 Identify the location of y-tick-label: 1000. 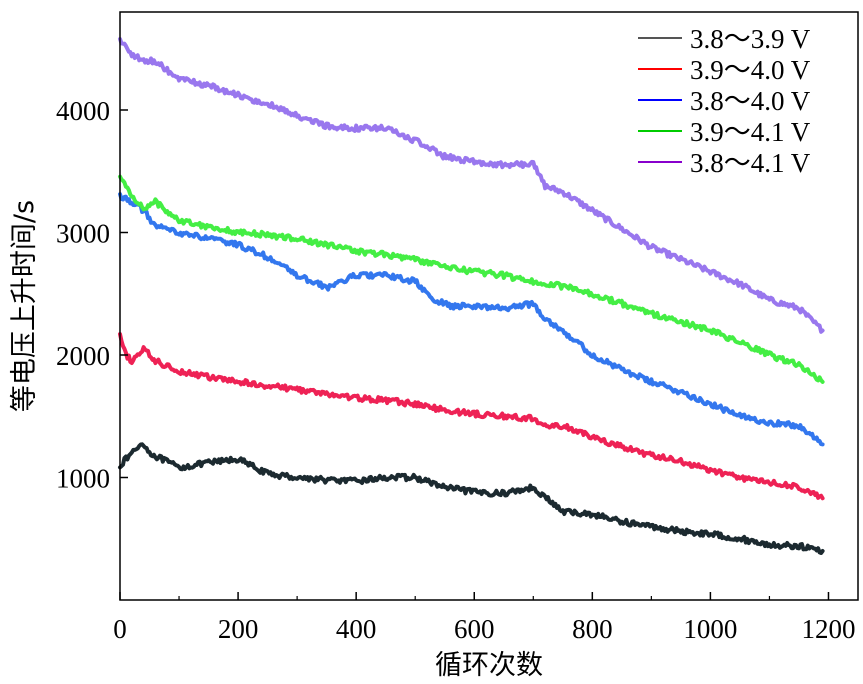
(83, 479).